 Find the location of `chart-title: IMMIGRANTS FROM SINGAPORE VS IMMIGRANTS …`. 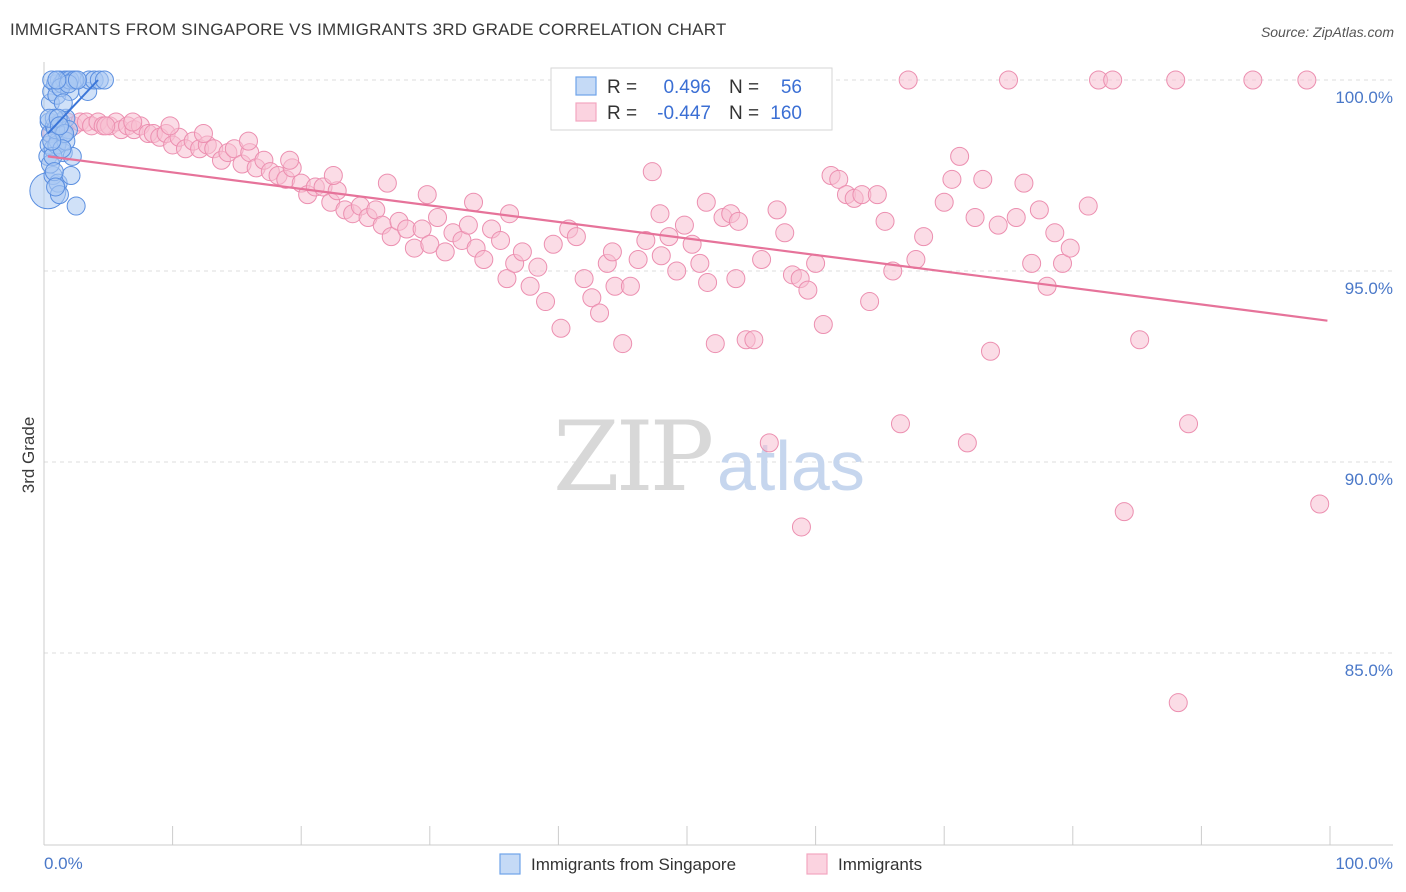

chart-title: IMMIGRANTS FROM SINGAPORE VS IMMIGRANTS … is located at coordinates (368, 29).